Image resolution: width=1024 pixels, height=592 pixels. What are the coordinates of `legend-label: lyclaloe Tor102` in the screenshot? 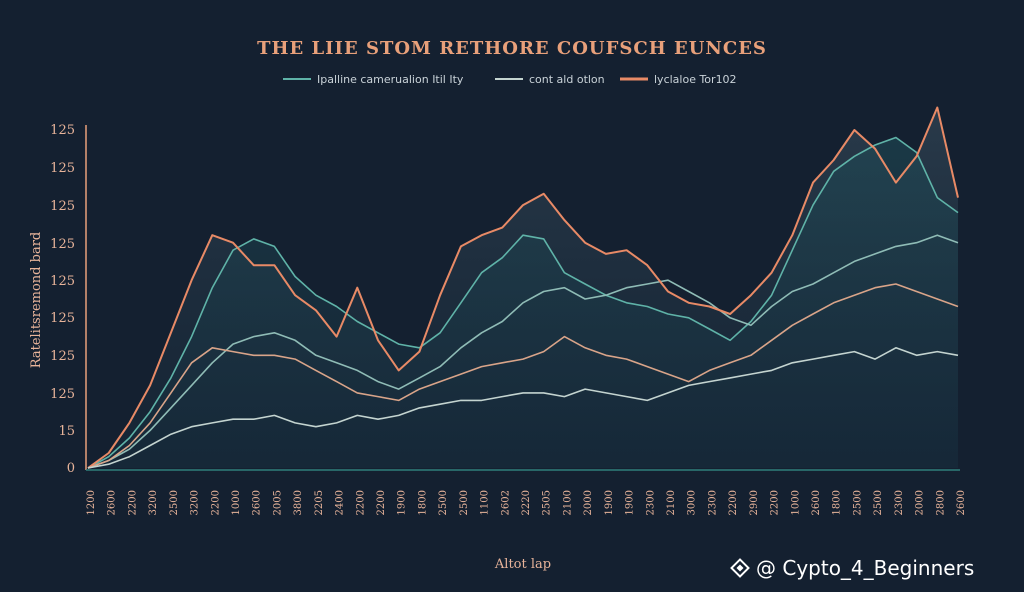 It's located at (695, 79).